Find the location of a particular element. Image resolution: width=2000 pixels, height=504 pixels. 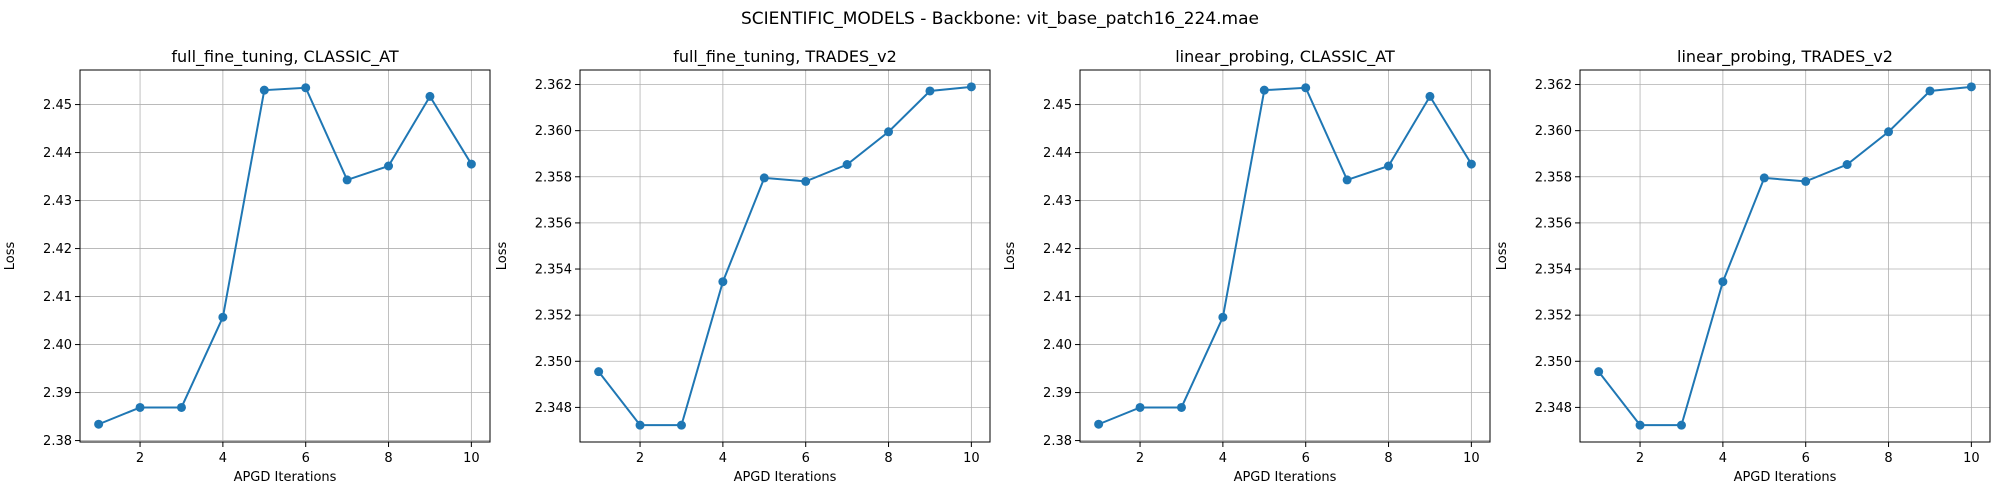

y-tick-label: 2.38 is located at coordinates (57, 441).